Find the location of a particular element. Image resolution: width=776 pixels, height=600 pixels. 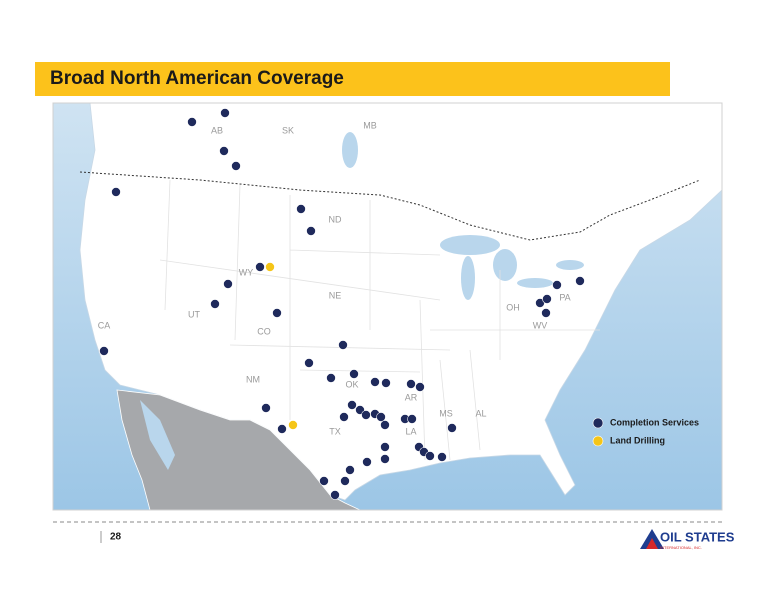

title-bar is located at coordinates (352, 79).